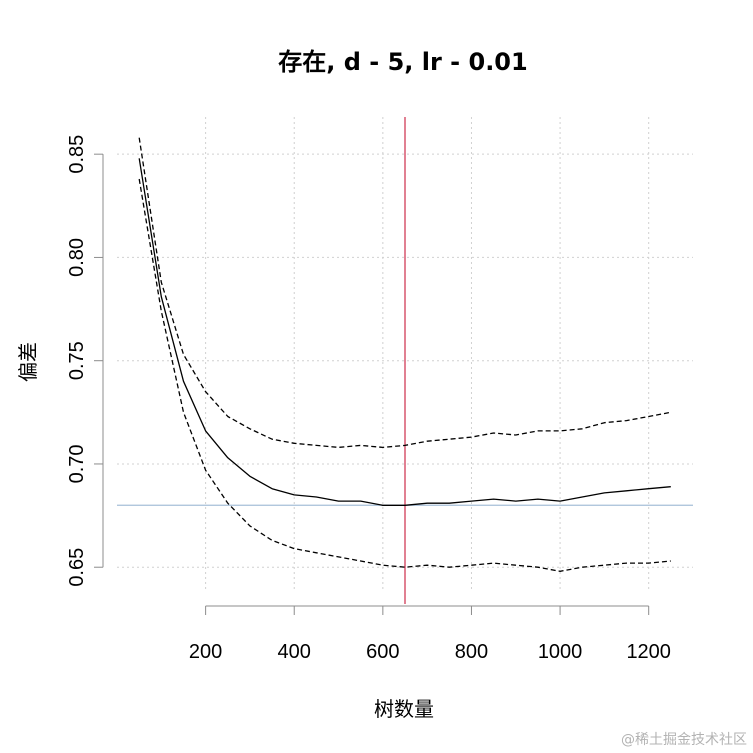 This screenshot has height=753, width=753. Describe the element at coordinates (382, 652) in the screenshot. I see `x-tick-label-2: 600` at that location.